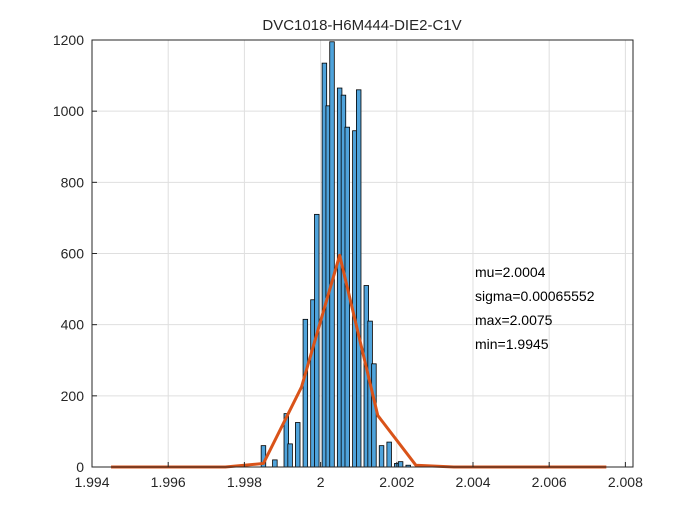 The image size is (700, 530). What do you see at coordinates (73, 254) in the screenshot?
I see `y-tick-label: 600` at bounding box center [73, 254].